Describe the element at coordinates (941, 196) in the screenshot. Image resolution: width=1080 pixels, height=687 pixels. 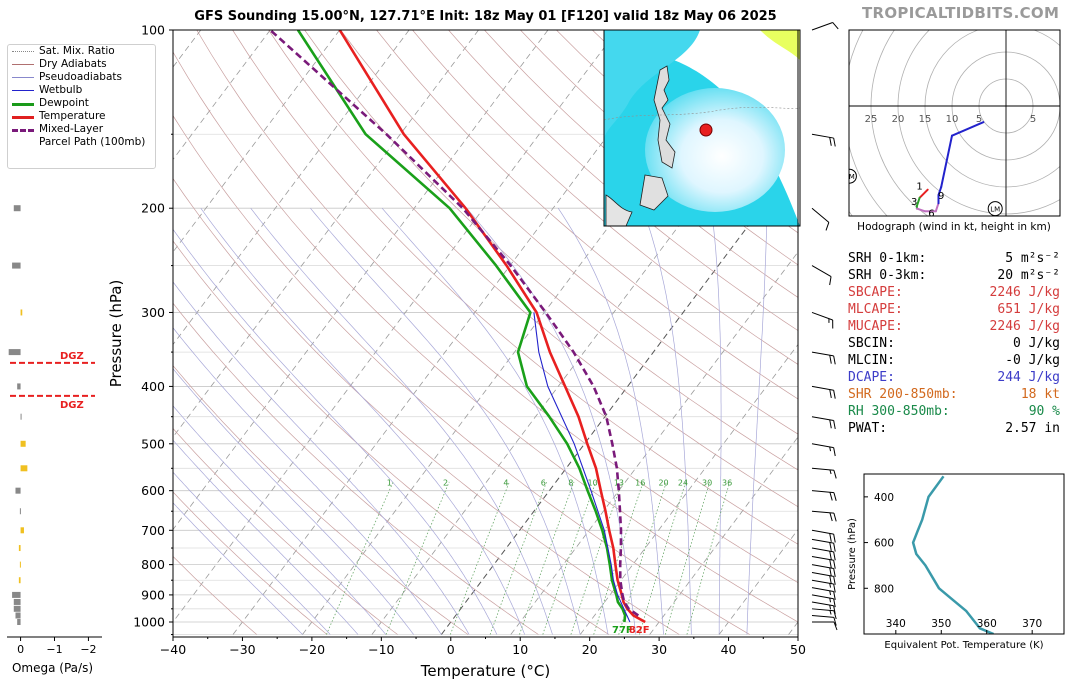
I see `hodograph-height-label: 9` at that location.